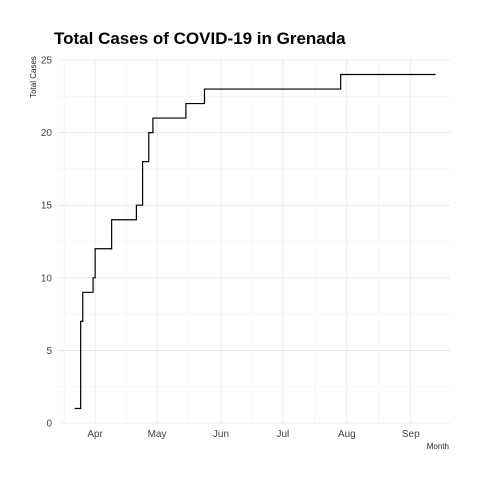 The width and height of the screenshot is (480, 480). What do you see at coordinates (47, 206) in the screenshot?
I see `y-tick-label: 15` at bounding box center [47, 206].